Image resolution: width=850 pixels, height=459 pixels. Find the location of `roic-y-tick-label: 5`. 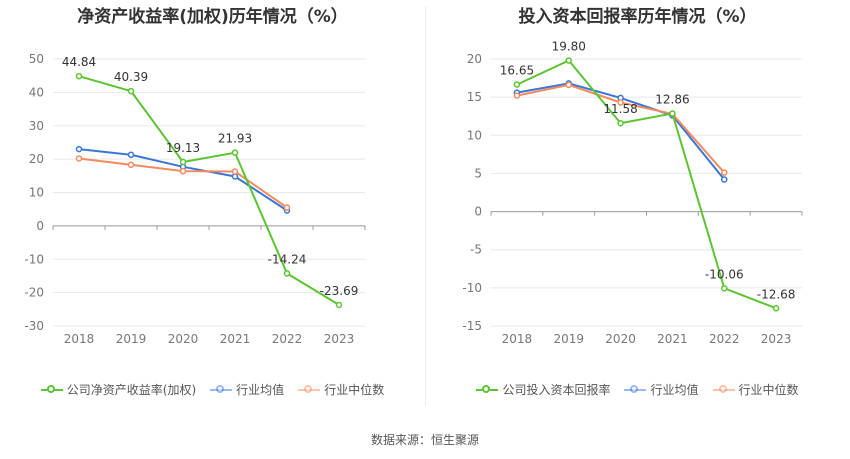

roic-y-tick-label: 5 is located at coordinates (478, 173).